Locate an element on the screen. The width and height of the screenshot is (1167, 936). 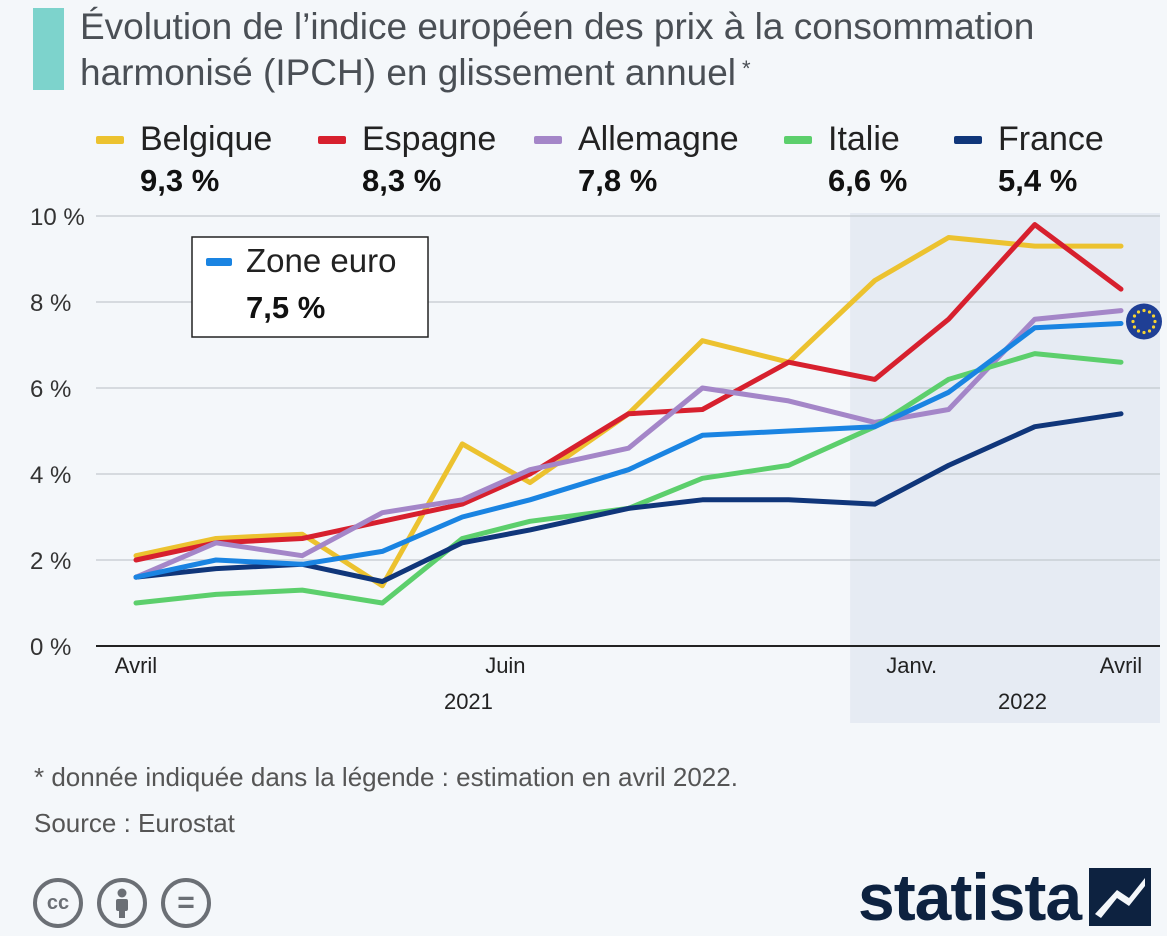
legend-value: 7,8 % is located at coordinates (618, 180).